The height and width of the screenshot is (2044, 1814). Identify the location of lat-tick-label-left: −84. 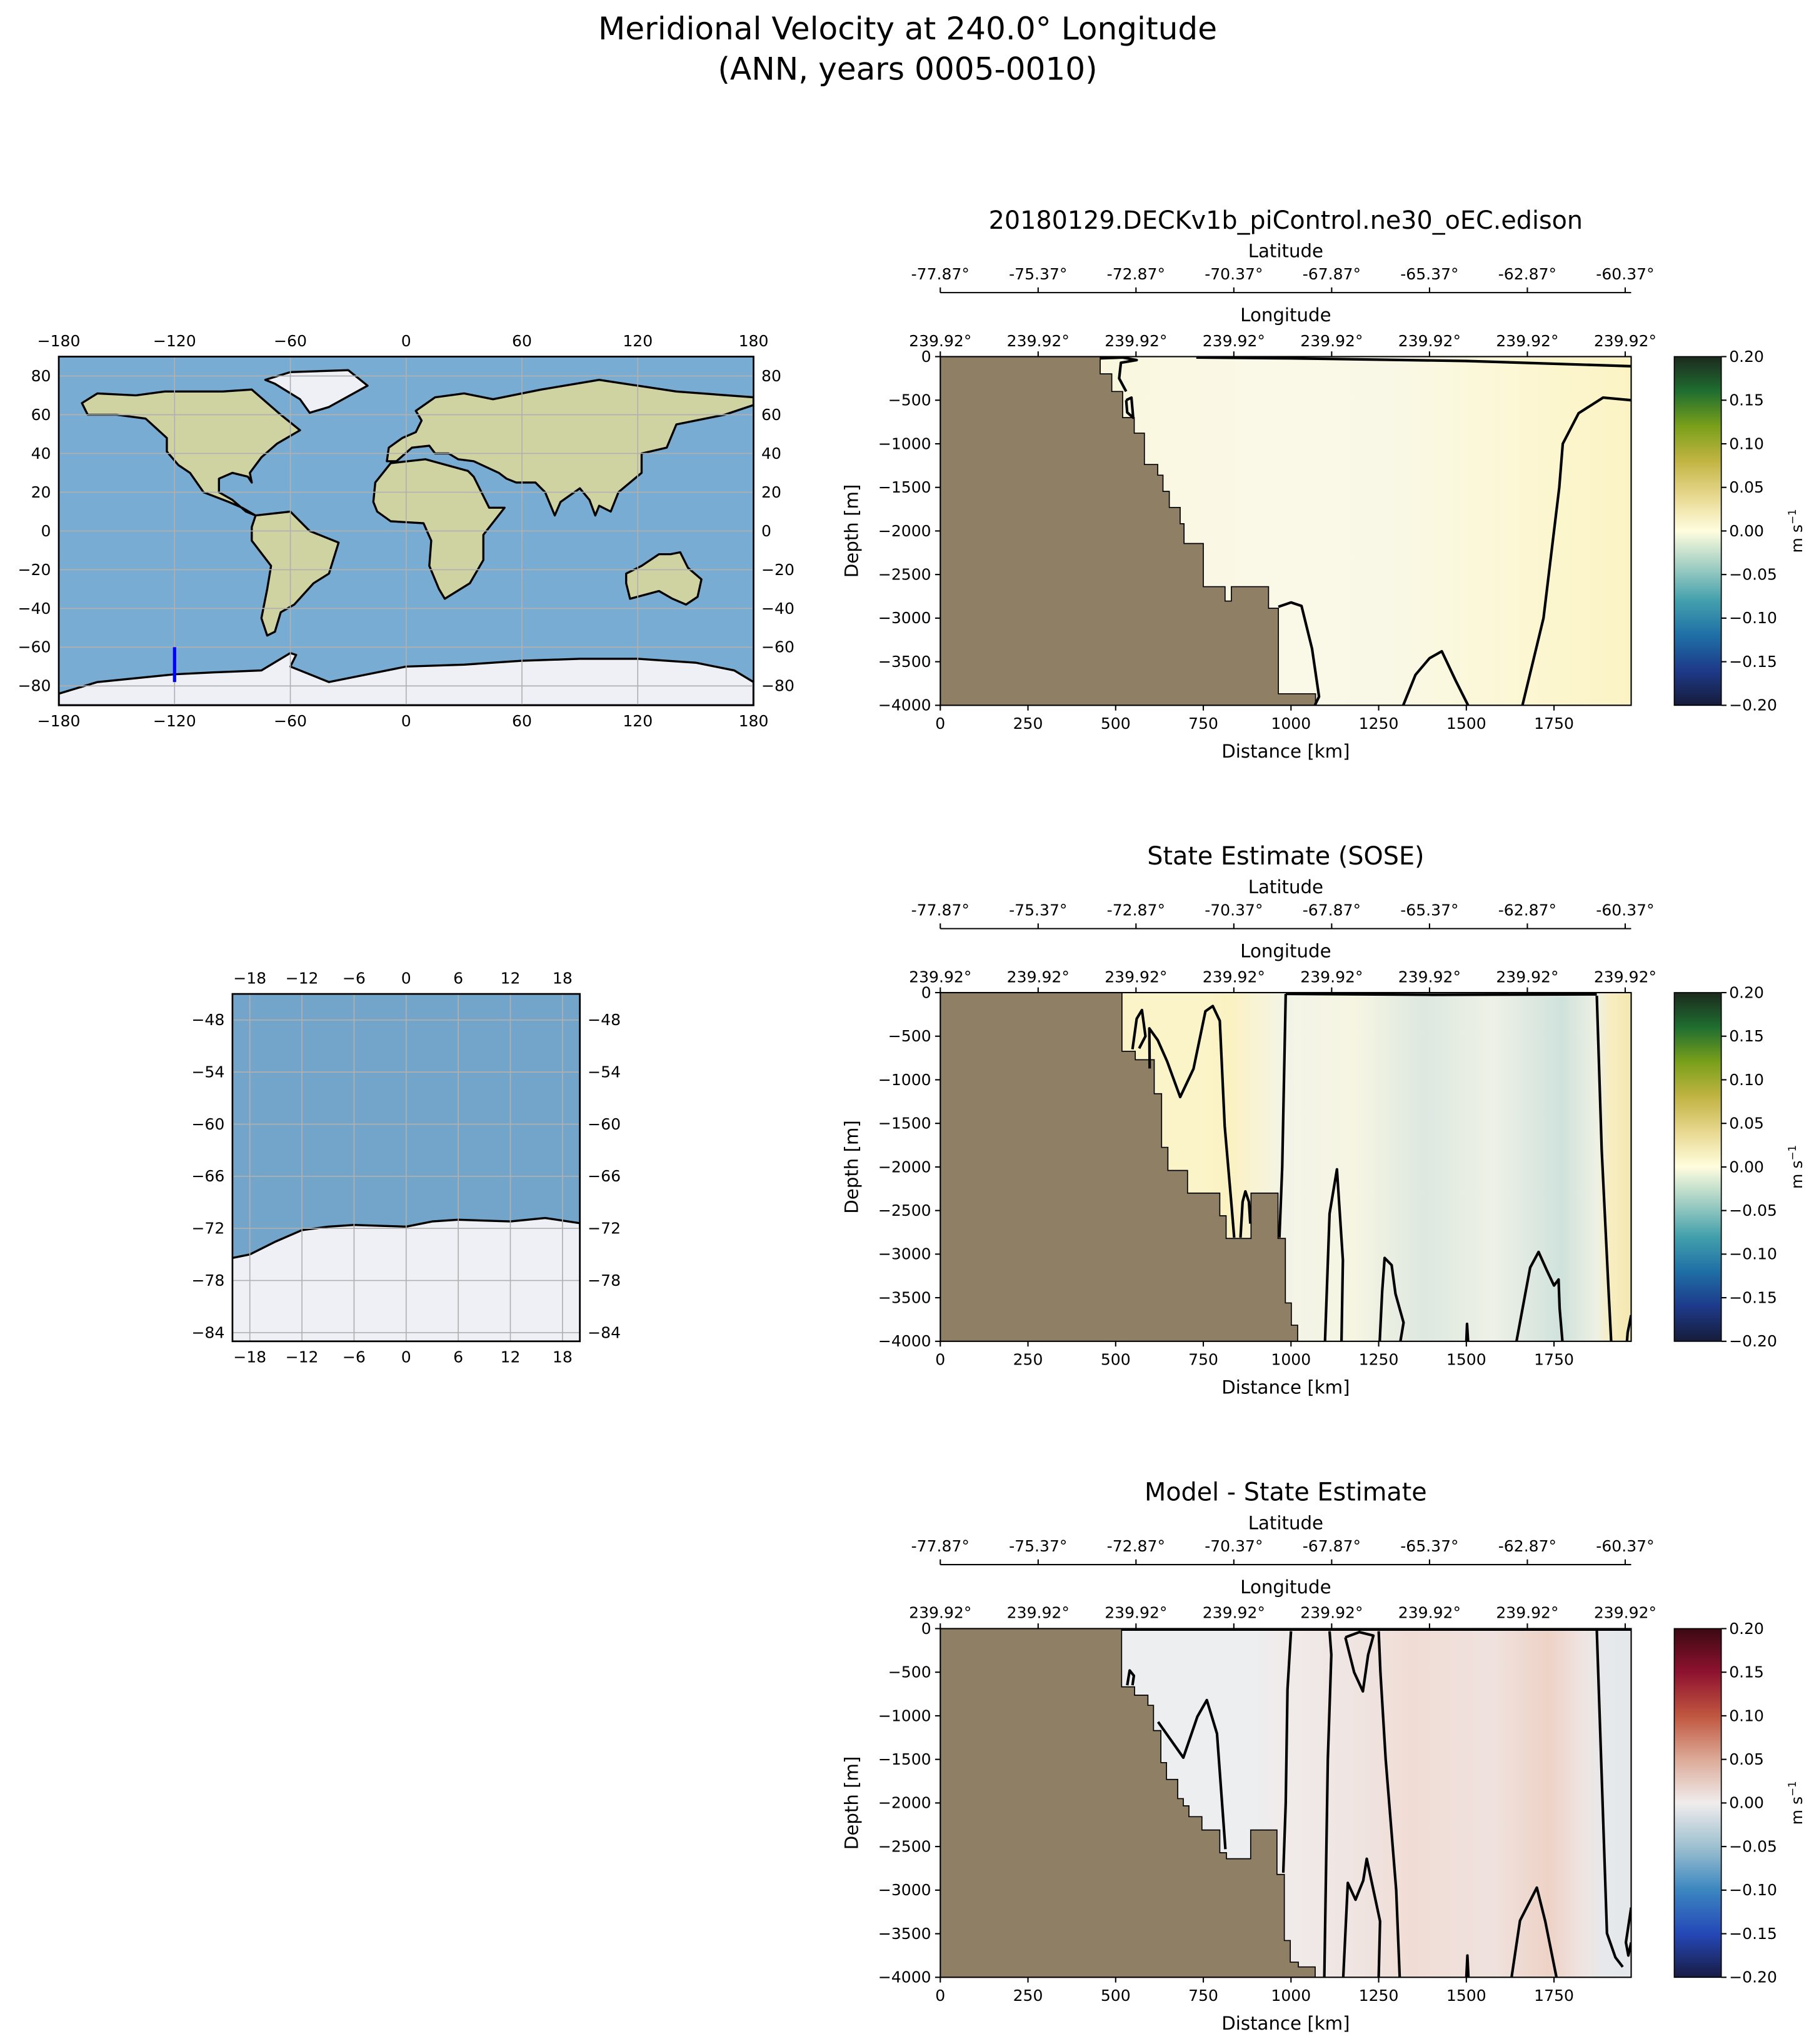
(207, 1332).